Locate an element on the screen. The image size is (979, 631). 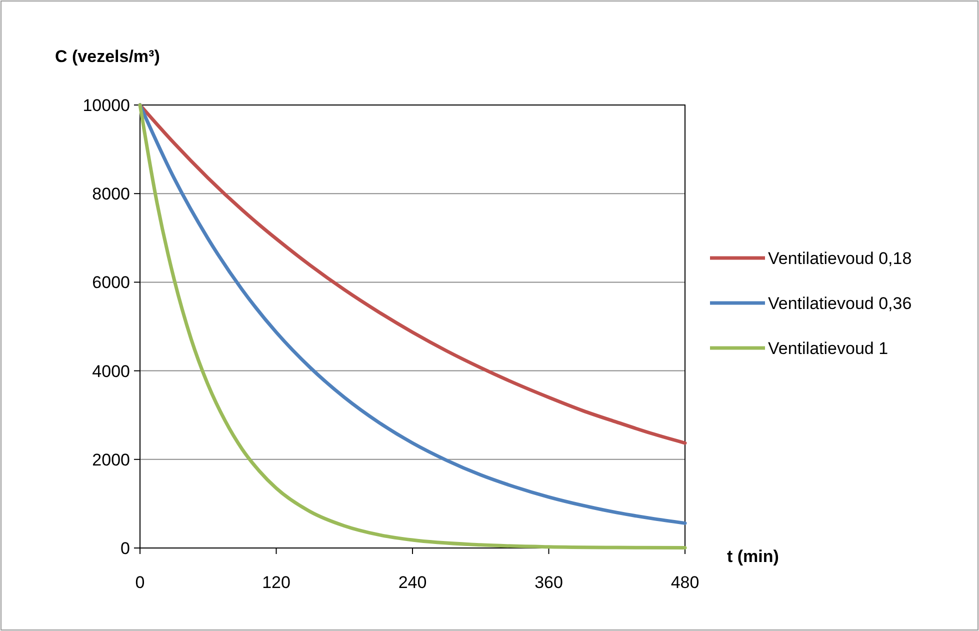
x-tick-label: 240 is located at coordinates (412, 582).